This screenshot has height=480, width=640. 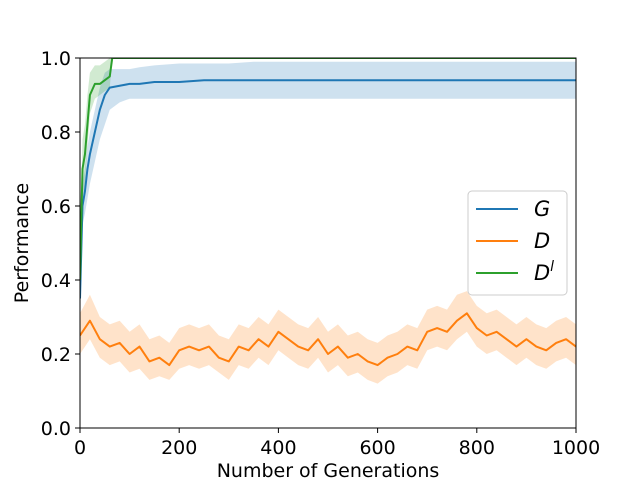 I want to click on x-tick-label-0: 0, so click(x=80, y=448).